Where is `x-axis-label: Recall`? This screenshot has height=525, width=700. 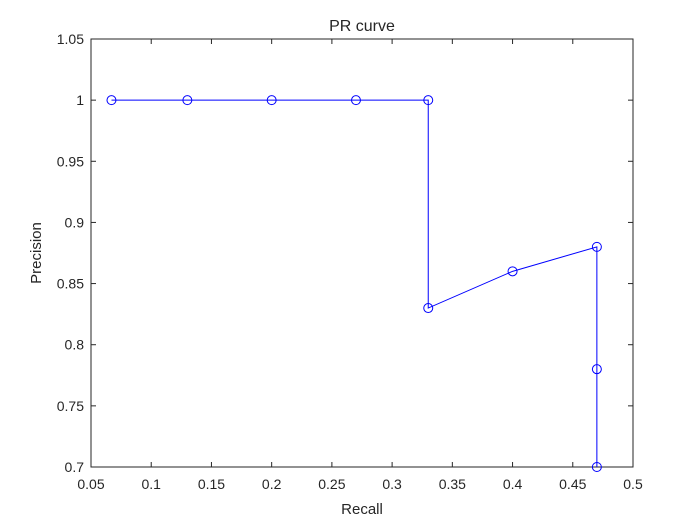 x-axis-label: Recall is located at coordinates (362, 509).